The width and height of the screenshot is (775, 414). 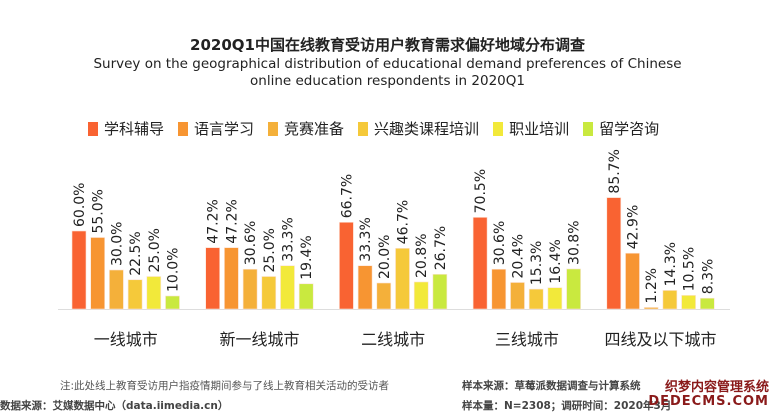 What do you see at coordinates (527, 339) in the screenshot?
I see `category-label: 三线城市` at bounding box center [527, 339].